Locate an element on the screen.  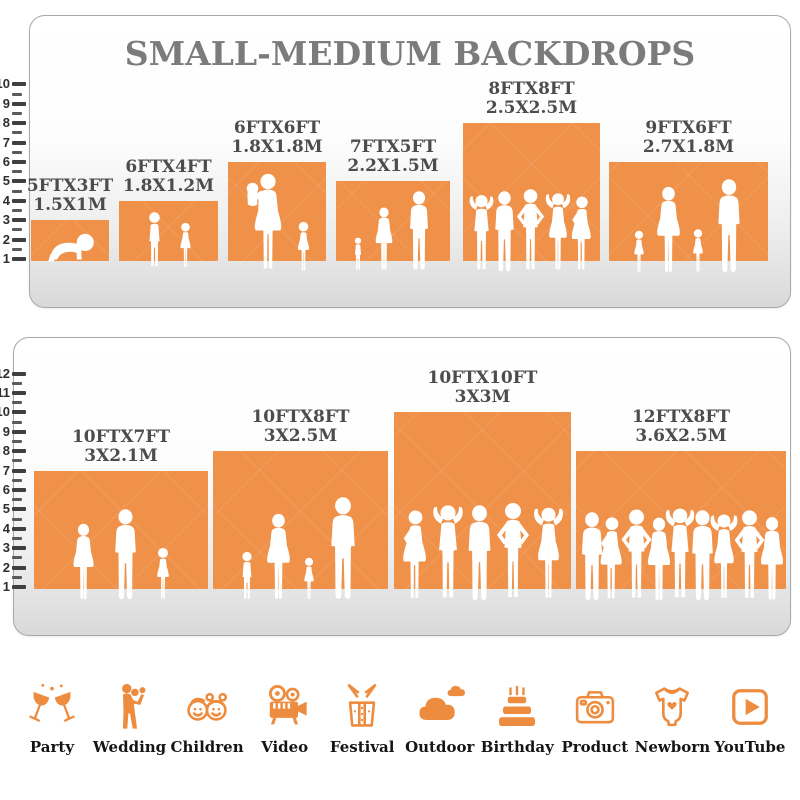
ruler-number: 8 is located at coordinates (6, 451).